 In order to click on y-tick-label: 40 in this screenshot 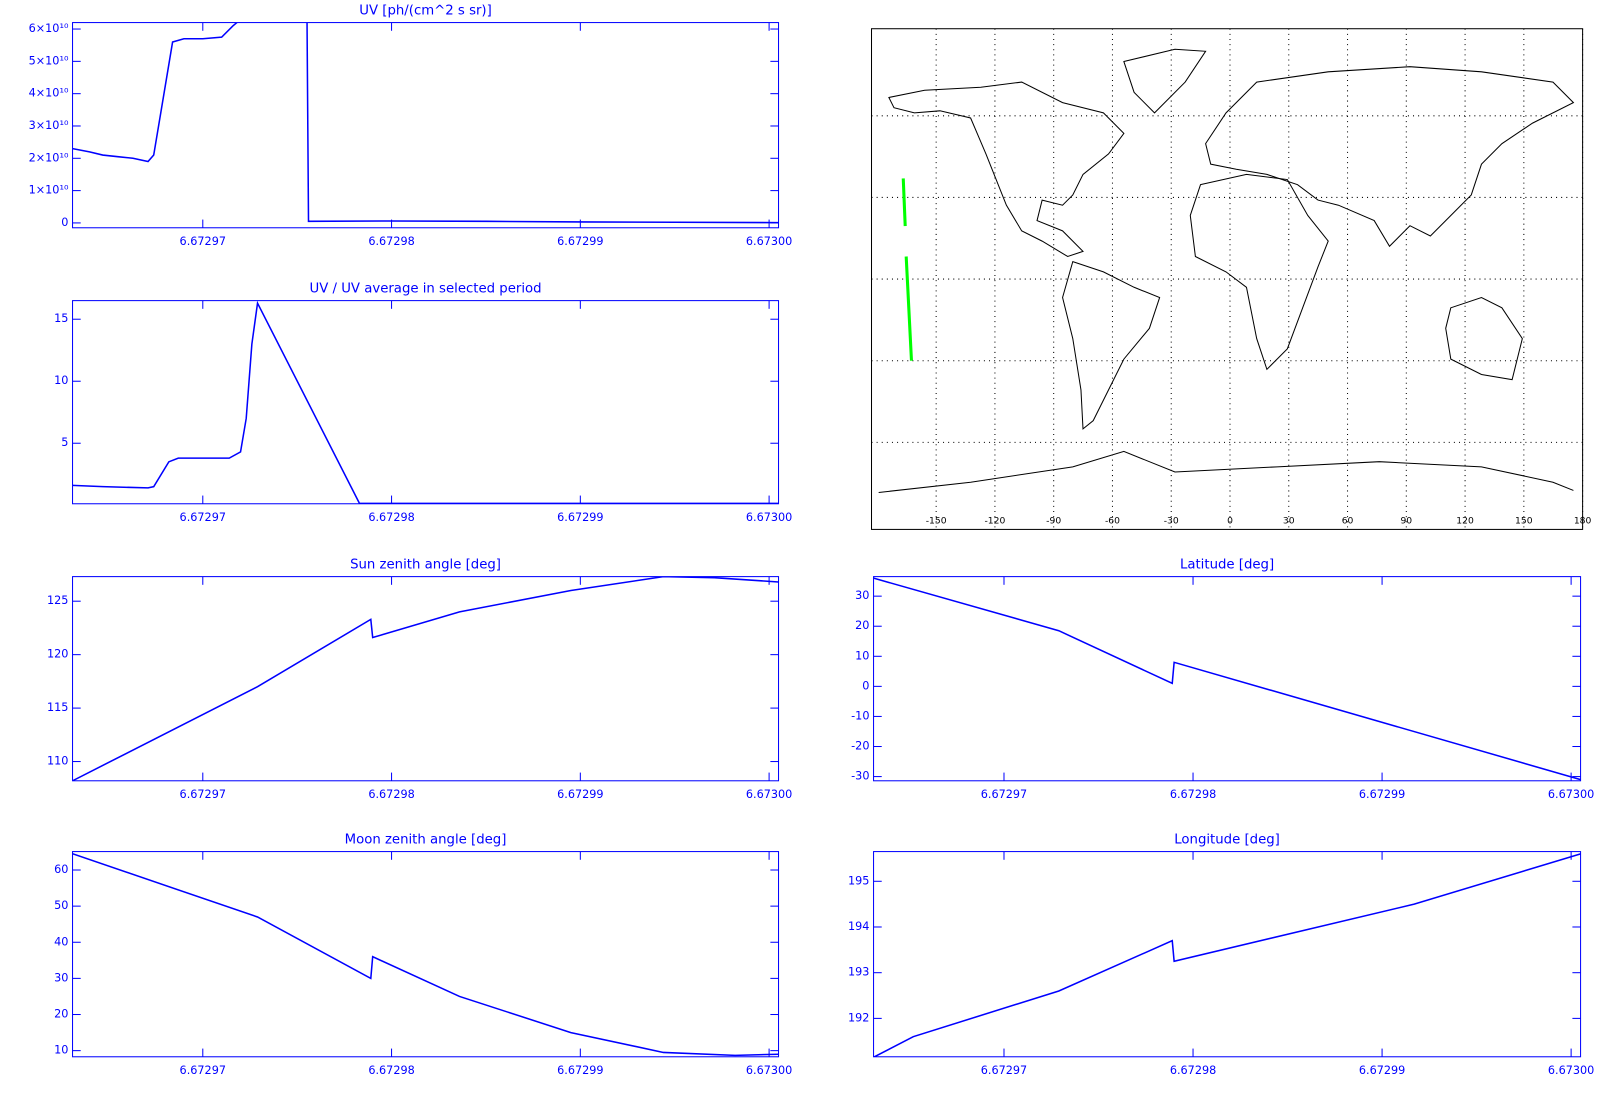, I will do `click(61, 941)`.